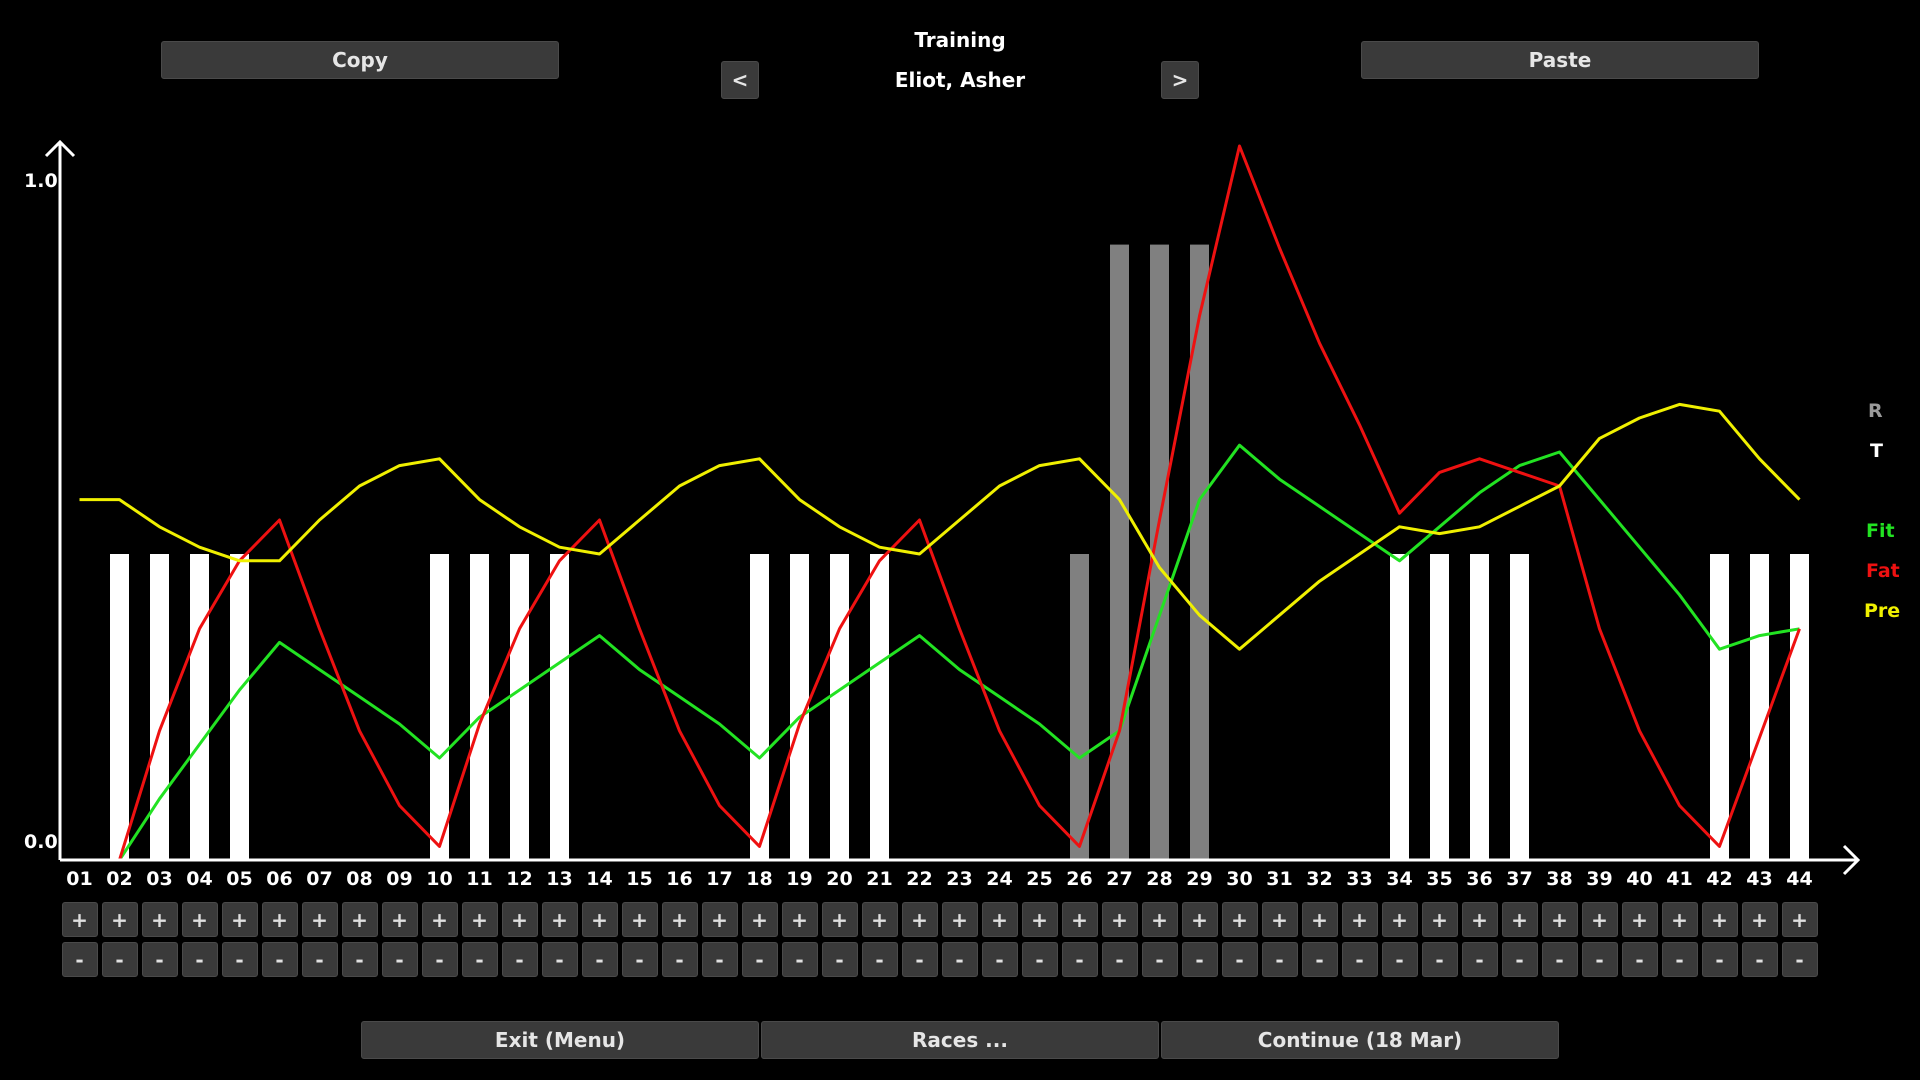  What do you see at coordinates (279, 919) in the screenshot?
I see `plus-button-06: +` at bounding box center [279, 919].